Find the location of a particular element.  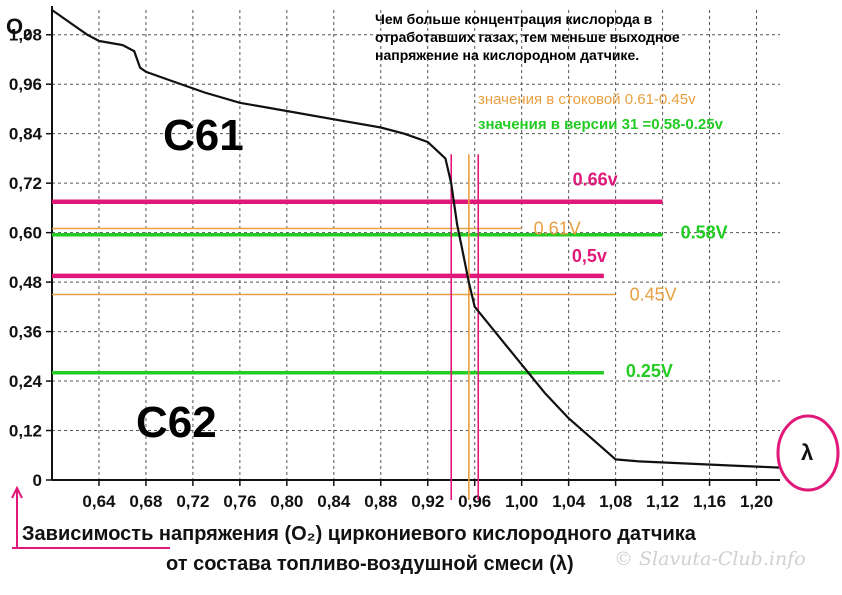

x-tick-label: 0,64 is located at coordinates (99, 501).